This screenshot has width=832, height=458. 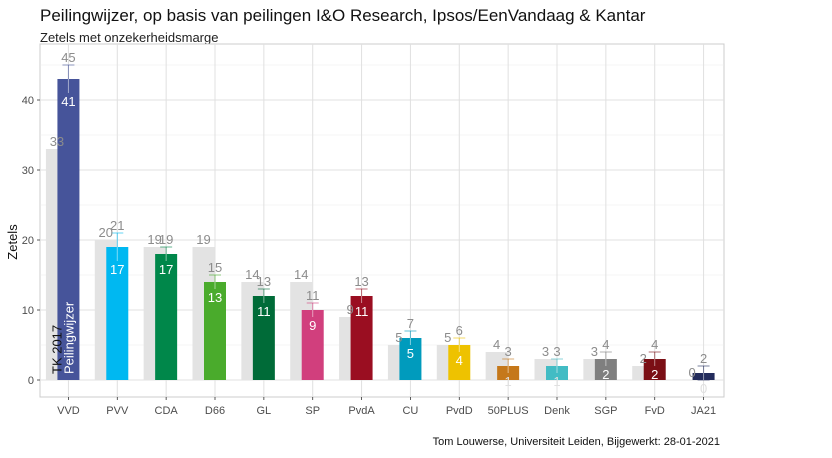 I want to click on label-upper-pvda: 13, so click(x=361, y=281).